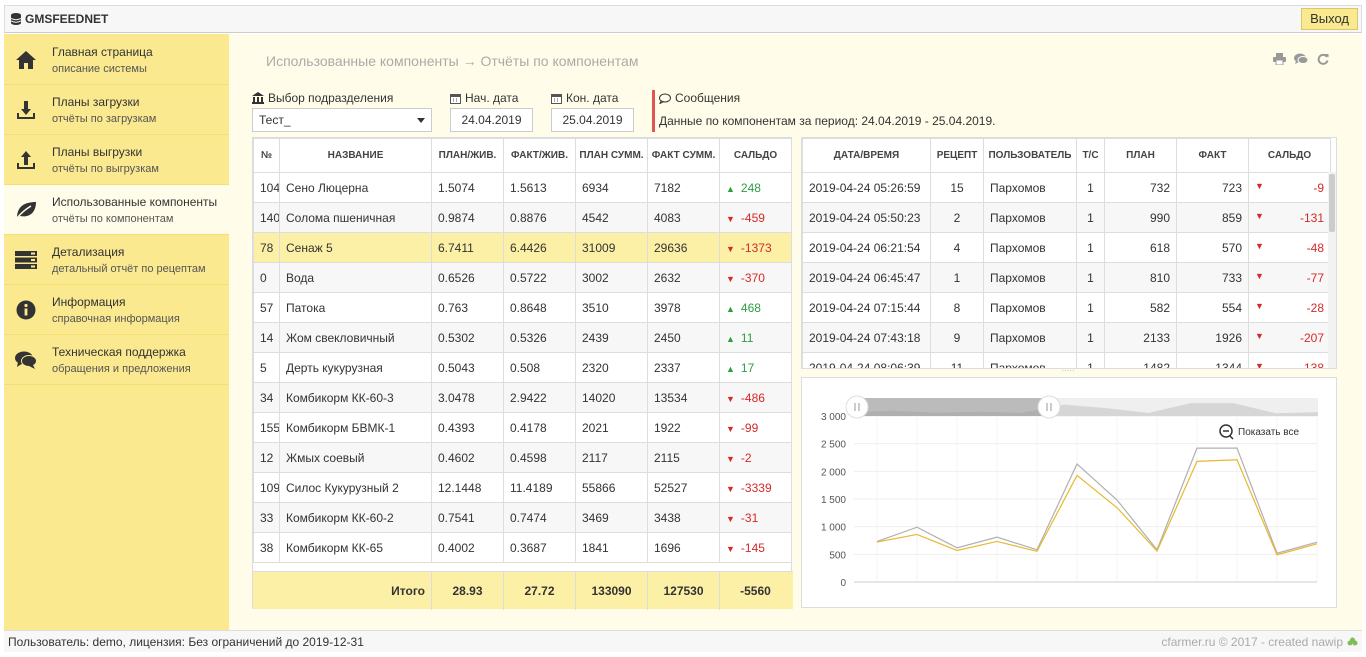 This screenshot has width=1366, height=657. Describe the element at coordinates (99, 69) in the screenshot. I see `sidebar-item-subtitle: описание системы` at that location.